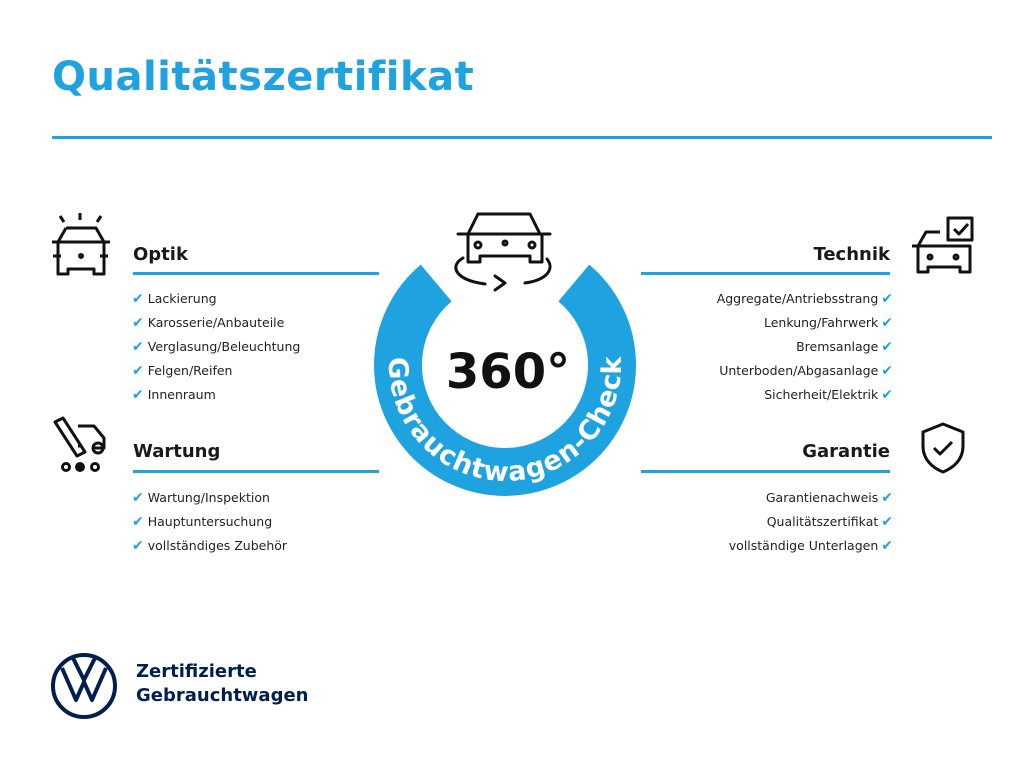 Image resolution: width=1024 pixels, height=768 pixels. What do you see at coordinates (943, 245) in the screenshot?
I see `car-checkbox-icon` at bounding box center [943, 245].